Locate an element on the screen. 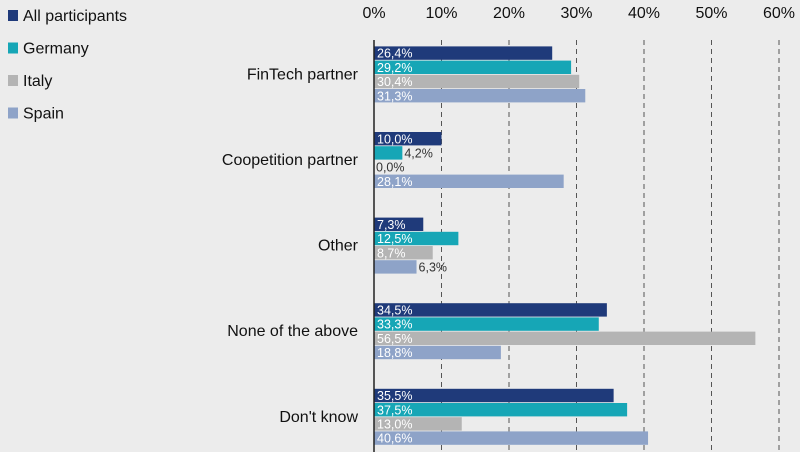 This screenshot has height=452, width=800. category-label: Other is located at coordinates (338, 246).